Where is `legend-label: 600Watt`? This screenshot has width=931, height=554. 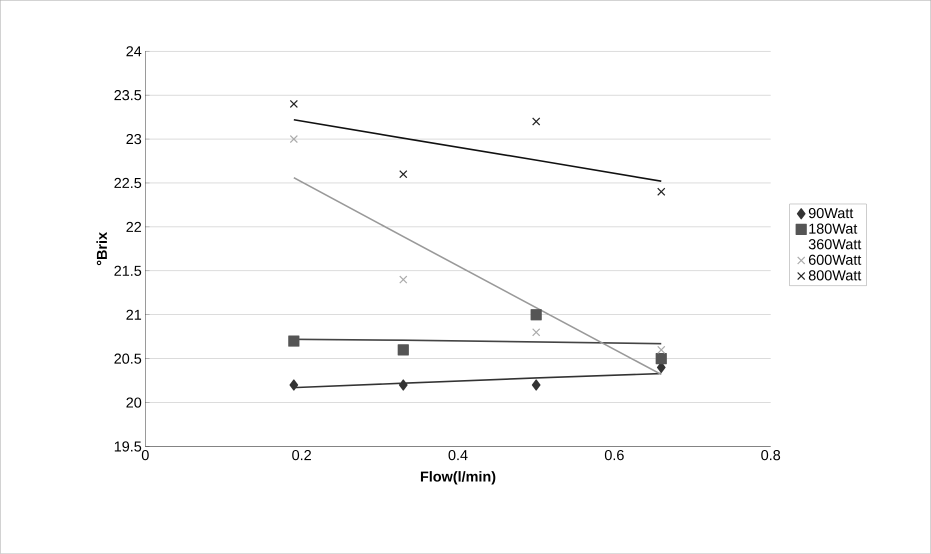 legend-label: 600Watt is located at coordinates (835, 260).